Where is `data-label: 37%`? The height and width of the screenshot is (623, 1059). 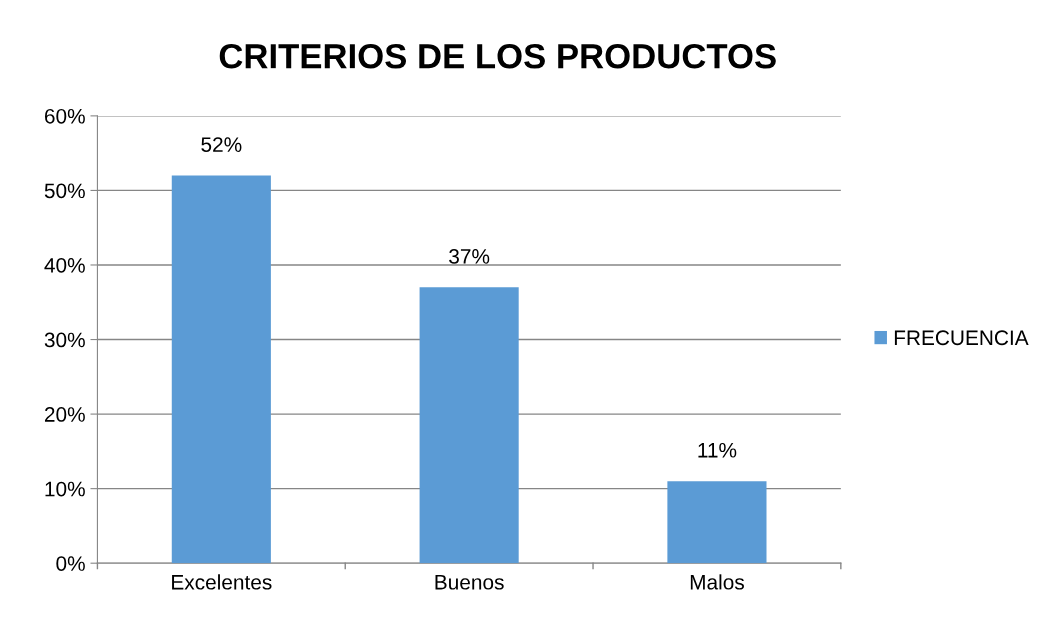
data-label: 37% is located at coordinates (469, 256).